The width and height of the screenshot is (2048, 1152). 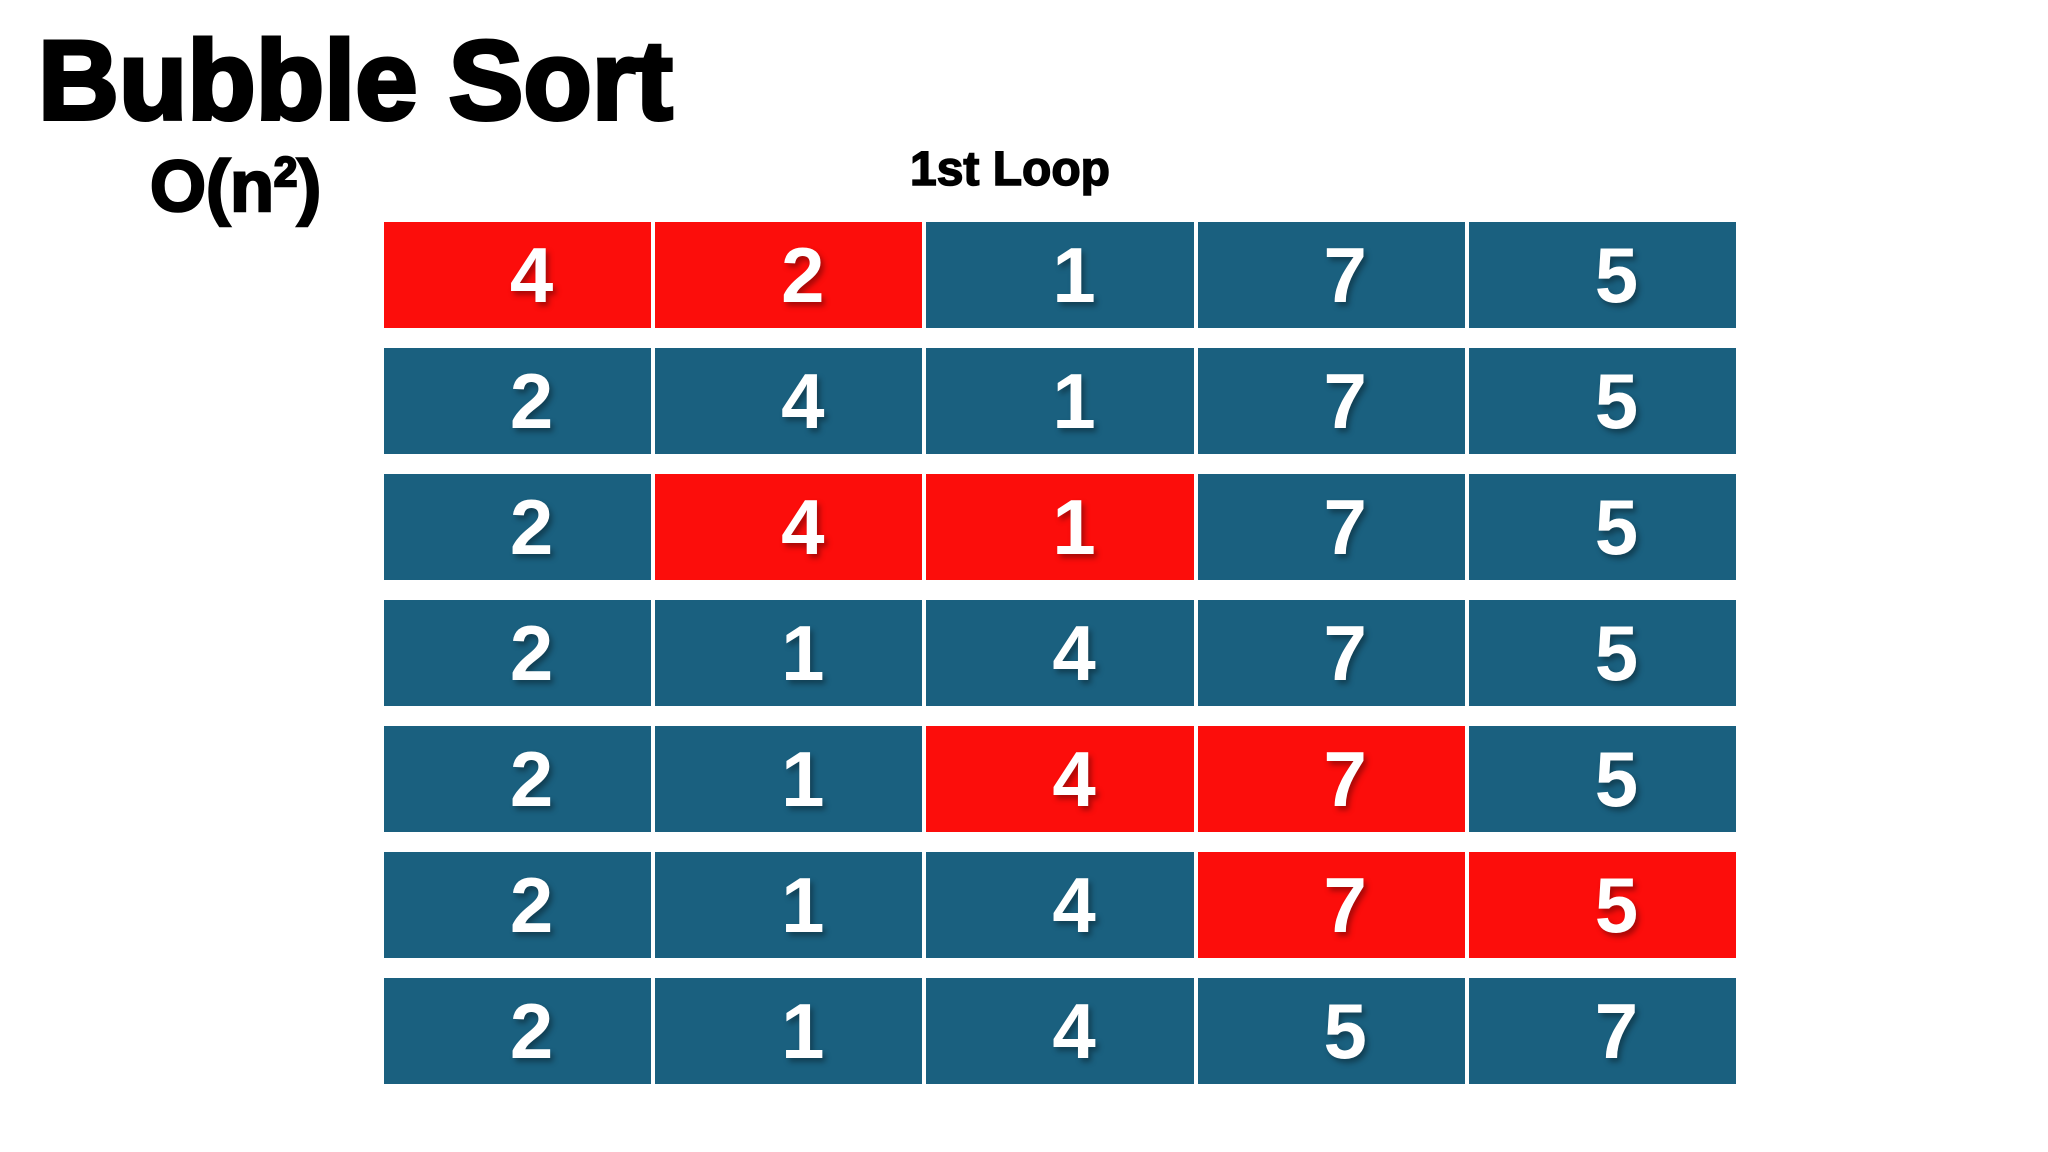 I want to click on page-title: Bubble Sort, so click(x=355, y=80).